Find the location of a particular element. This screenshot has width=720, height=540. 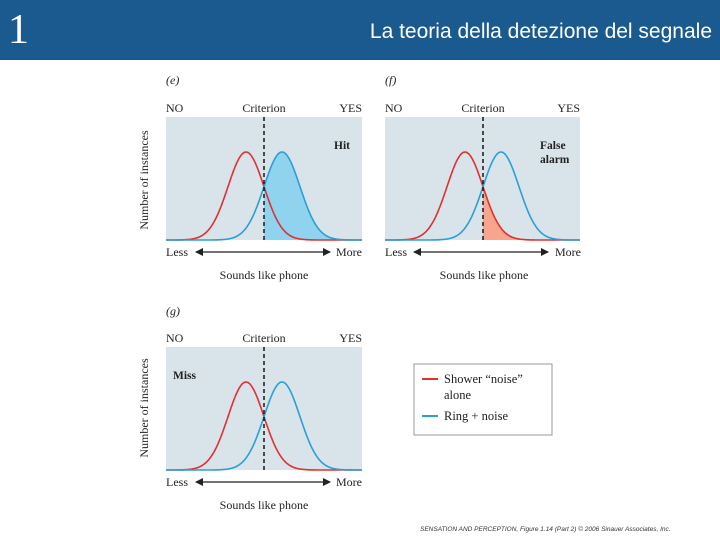

outcome-label: alarm is located at coordinates (555, 160).